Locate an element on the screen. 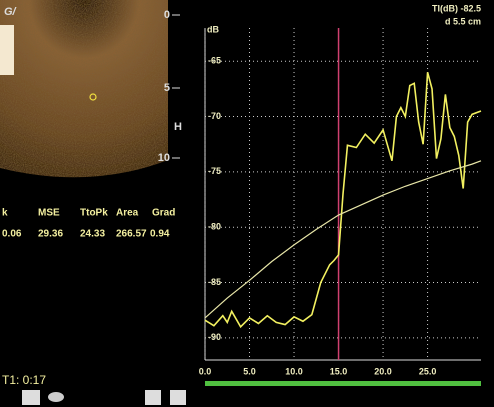 This screenshot has height=407, width=494. table-header: TtoPk is located at coordinates (94, 213).